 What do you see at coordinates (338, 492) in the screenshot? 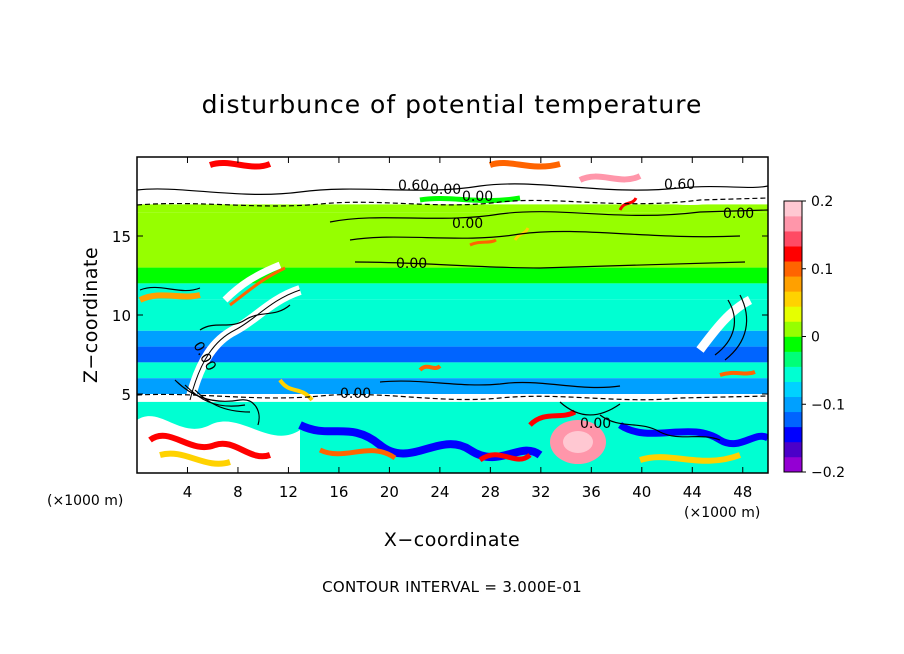
I see `x-tick-label: 16` at bounding box center [338, 492].